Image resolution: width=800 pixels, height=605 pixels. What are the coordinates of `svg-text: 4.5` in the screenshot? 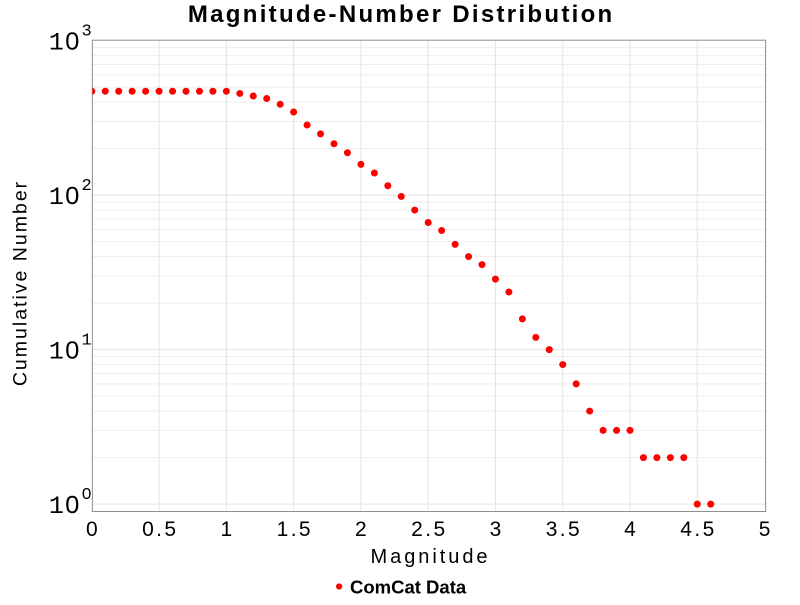 It's located at (698, 529).